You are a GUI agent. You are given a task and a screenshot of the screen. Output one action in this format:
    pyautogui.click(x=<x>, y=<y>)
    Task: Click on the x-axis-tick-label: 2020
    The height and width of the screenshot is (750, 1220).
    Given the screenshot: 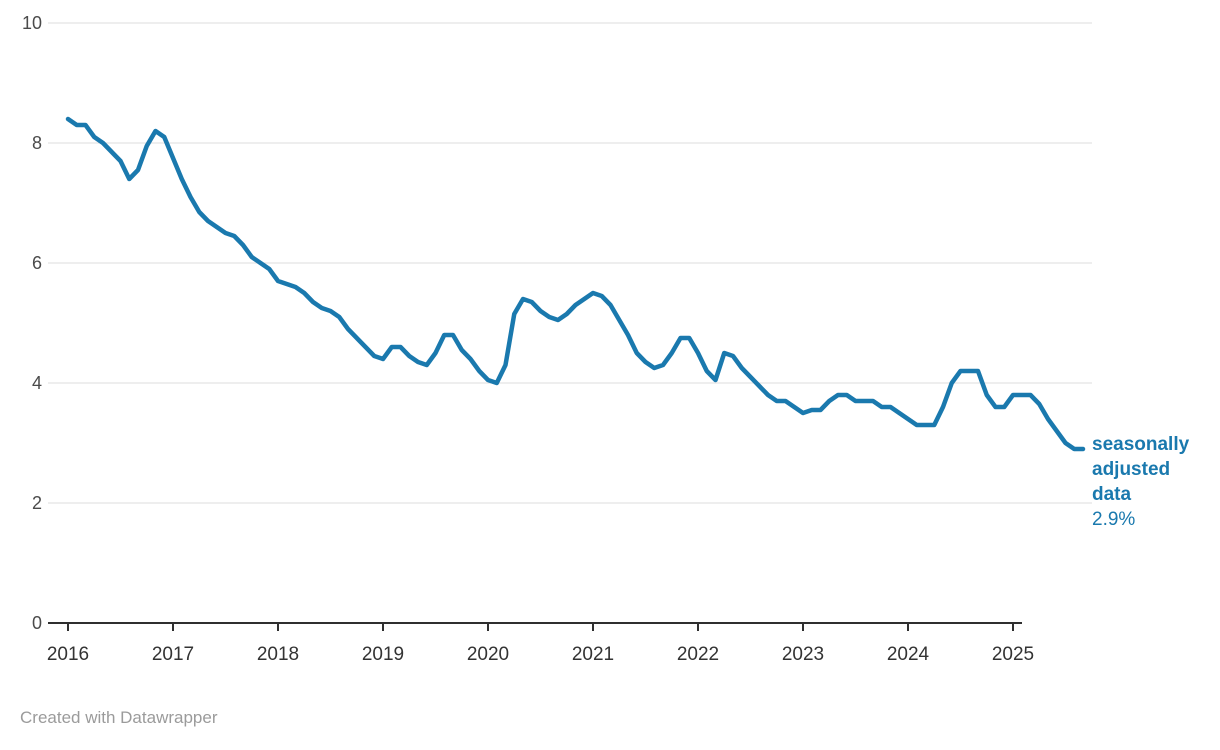 What is the action you would take?
    pyautogui.click(x=488, y=654)
    